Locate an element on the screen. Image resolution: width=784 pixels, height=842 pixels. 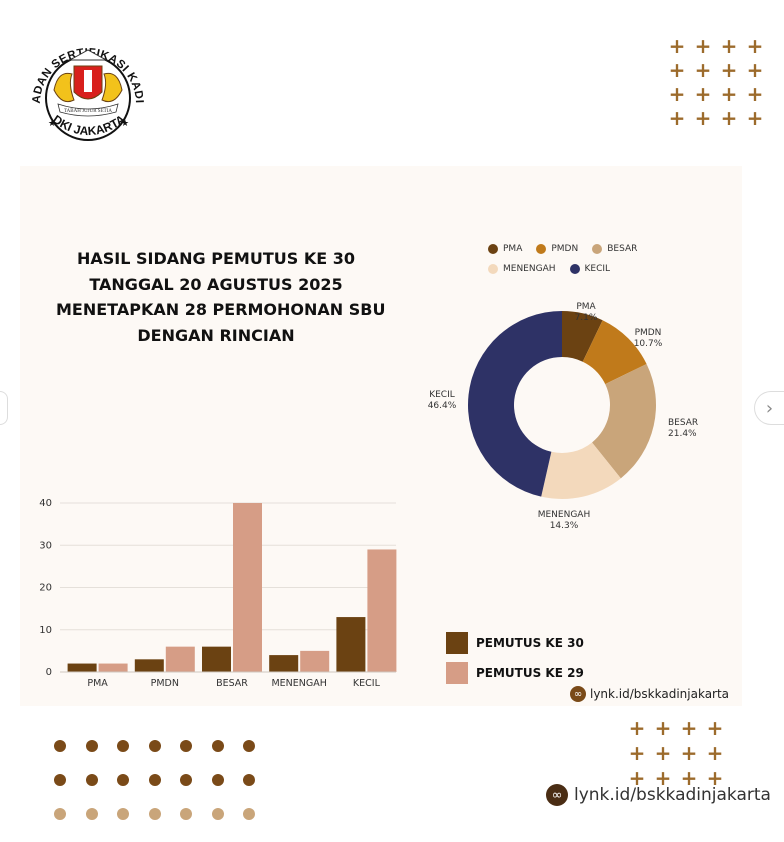
legend-item-pemutus-30: PEMUTUS KE 30 is located at coordinates (515, 643).